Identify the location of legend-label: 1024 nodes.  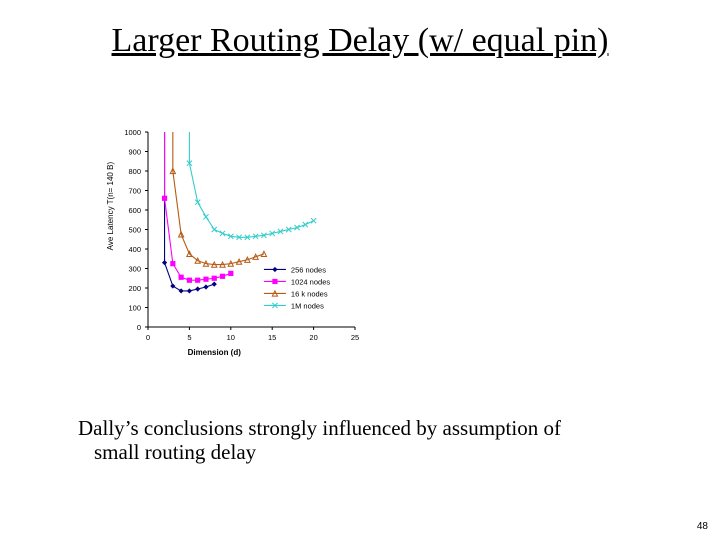
(310, 281).